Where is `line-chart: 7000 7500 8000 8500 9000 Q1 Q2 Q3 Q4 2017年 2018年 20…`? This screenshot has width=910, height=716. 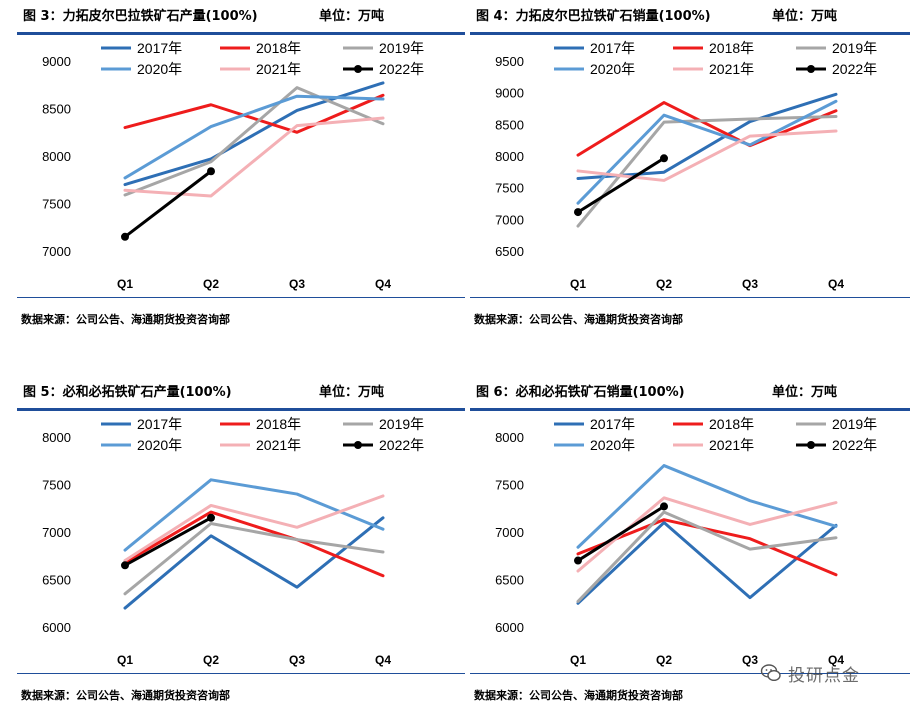 line-chart: 7000 7500 8000 8500 9000 Q1 Q2 Q3 Q4 2017年 2018年 20… is located at coordinates (233, 165).